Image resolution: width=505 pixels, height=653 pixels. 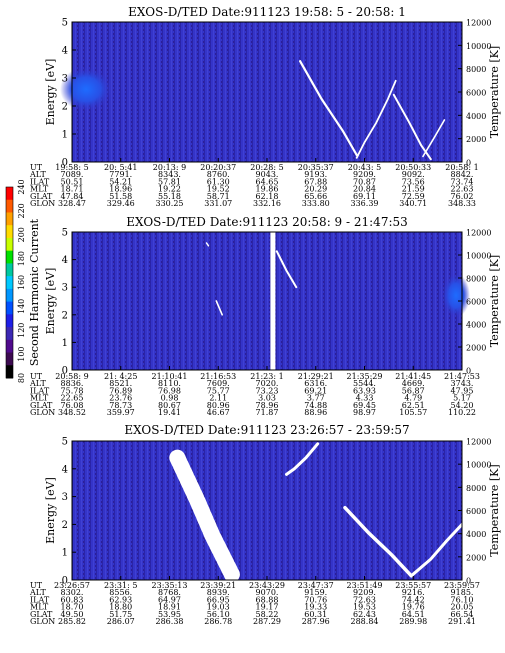 I want to click on y2-tick-label: 2000, so click(x=476, y=348).